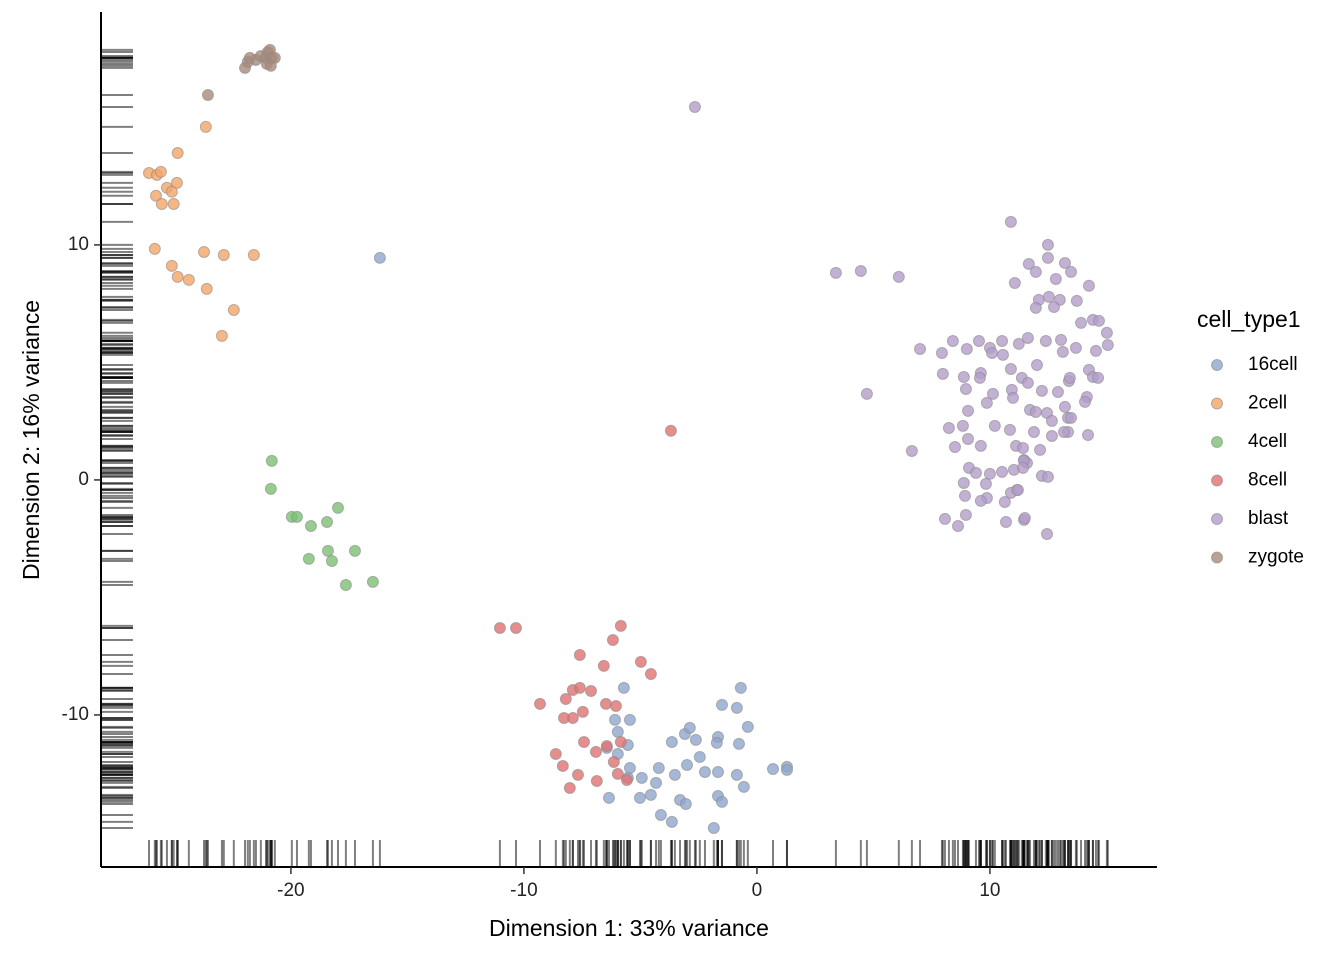 The width and height of the screenshot is (1344, 960). I want to click on legend-title: cell_type1, so click(1249, 319).